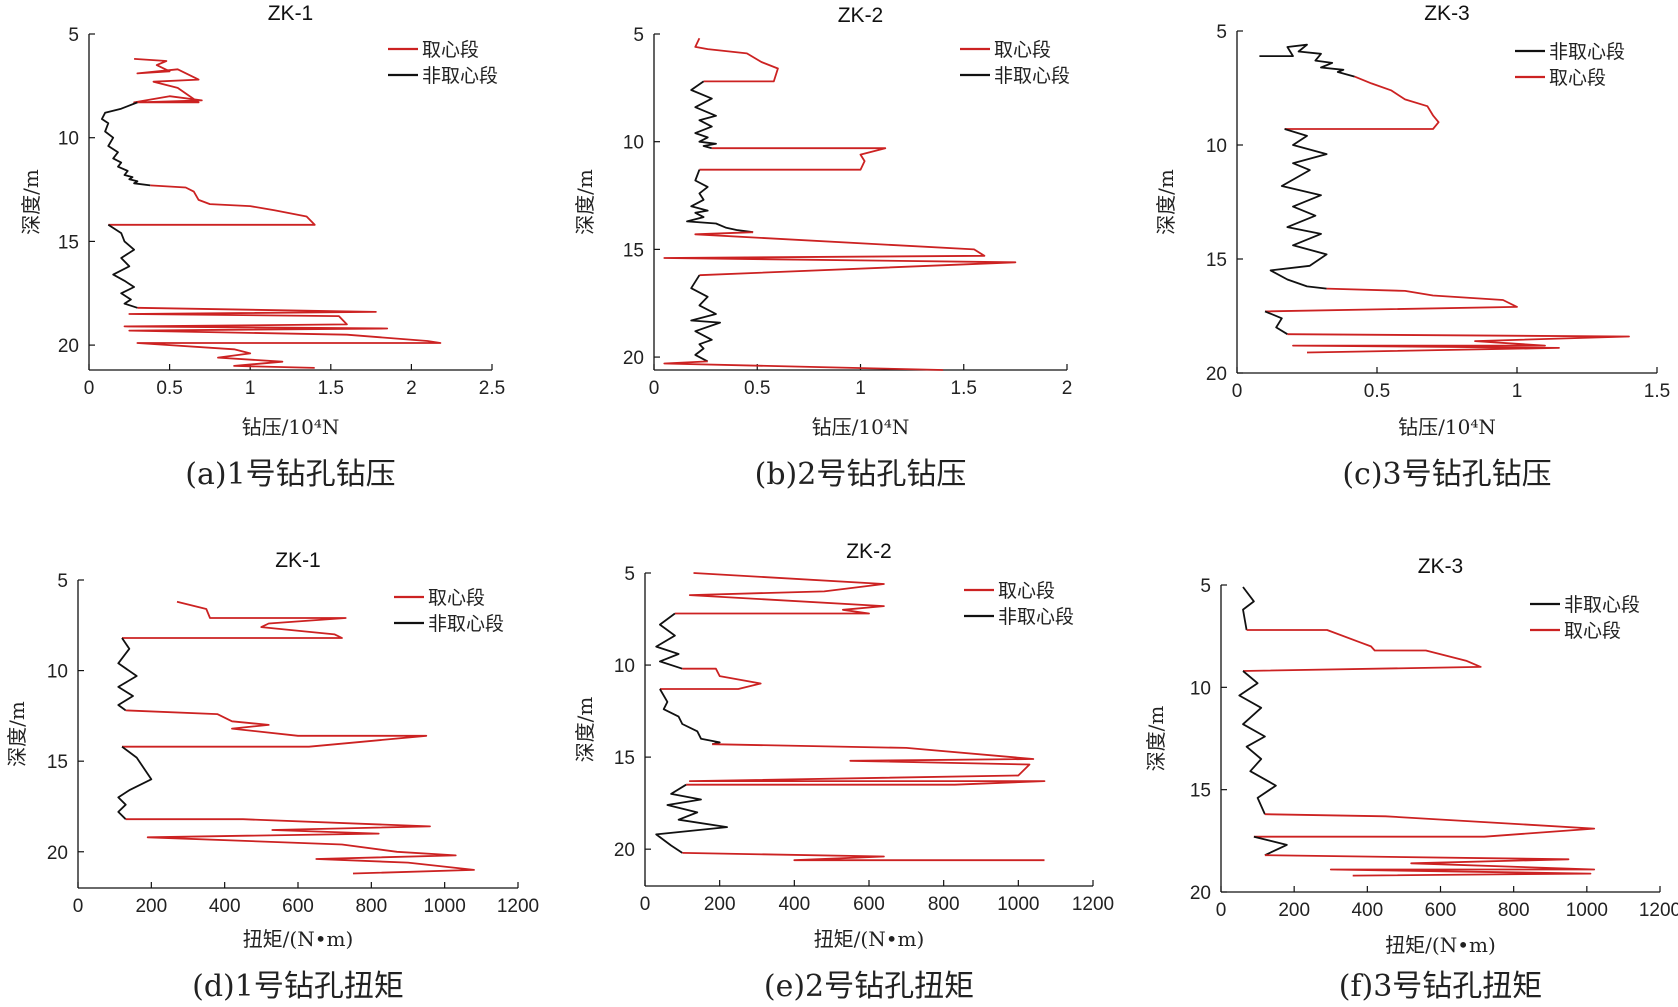 The width and height of the screenshot is (1678, 1007). Describe the element at coordinates (1441, 986) in the screenshot. I see `panel-caption: (f)3号钻孔扭矩` at that location.